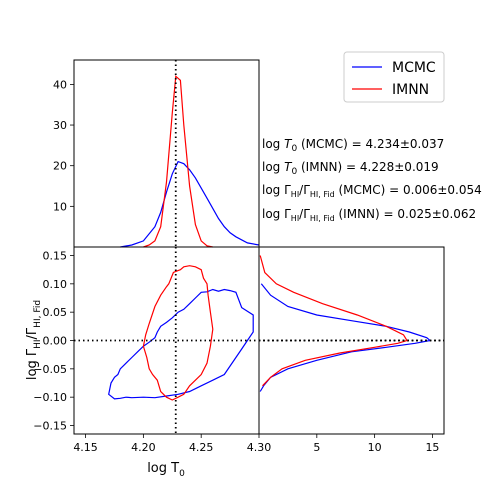 This screenshot has height=491, width=491. Describe the element at coordinates (143, 447) in the screenshot. I see `main-x-tick-label: 4.20` at that location.